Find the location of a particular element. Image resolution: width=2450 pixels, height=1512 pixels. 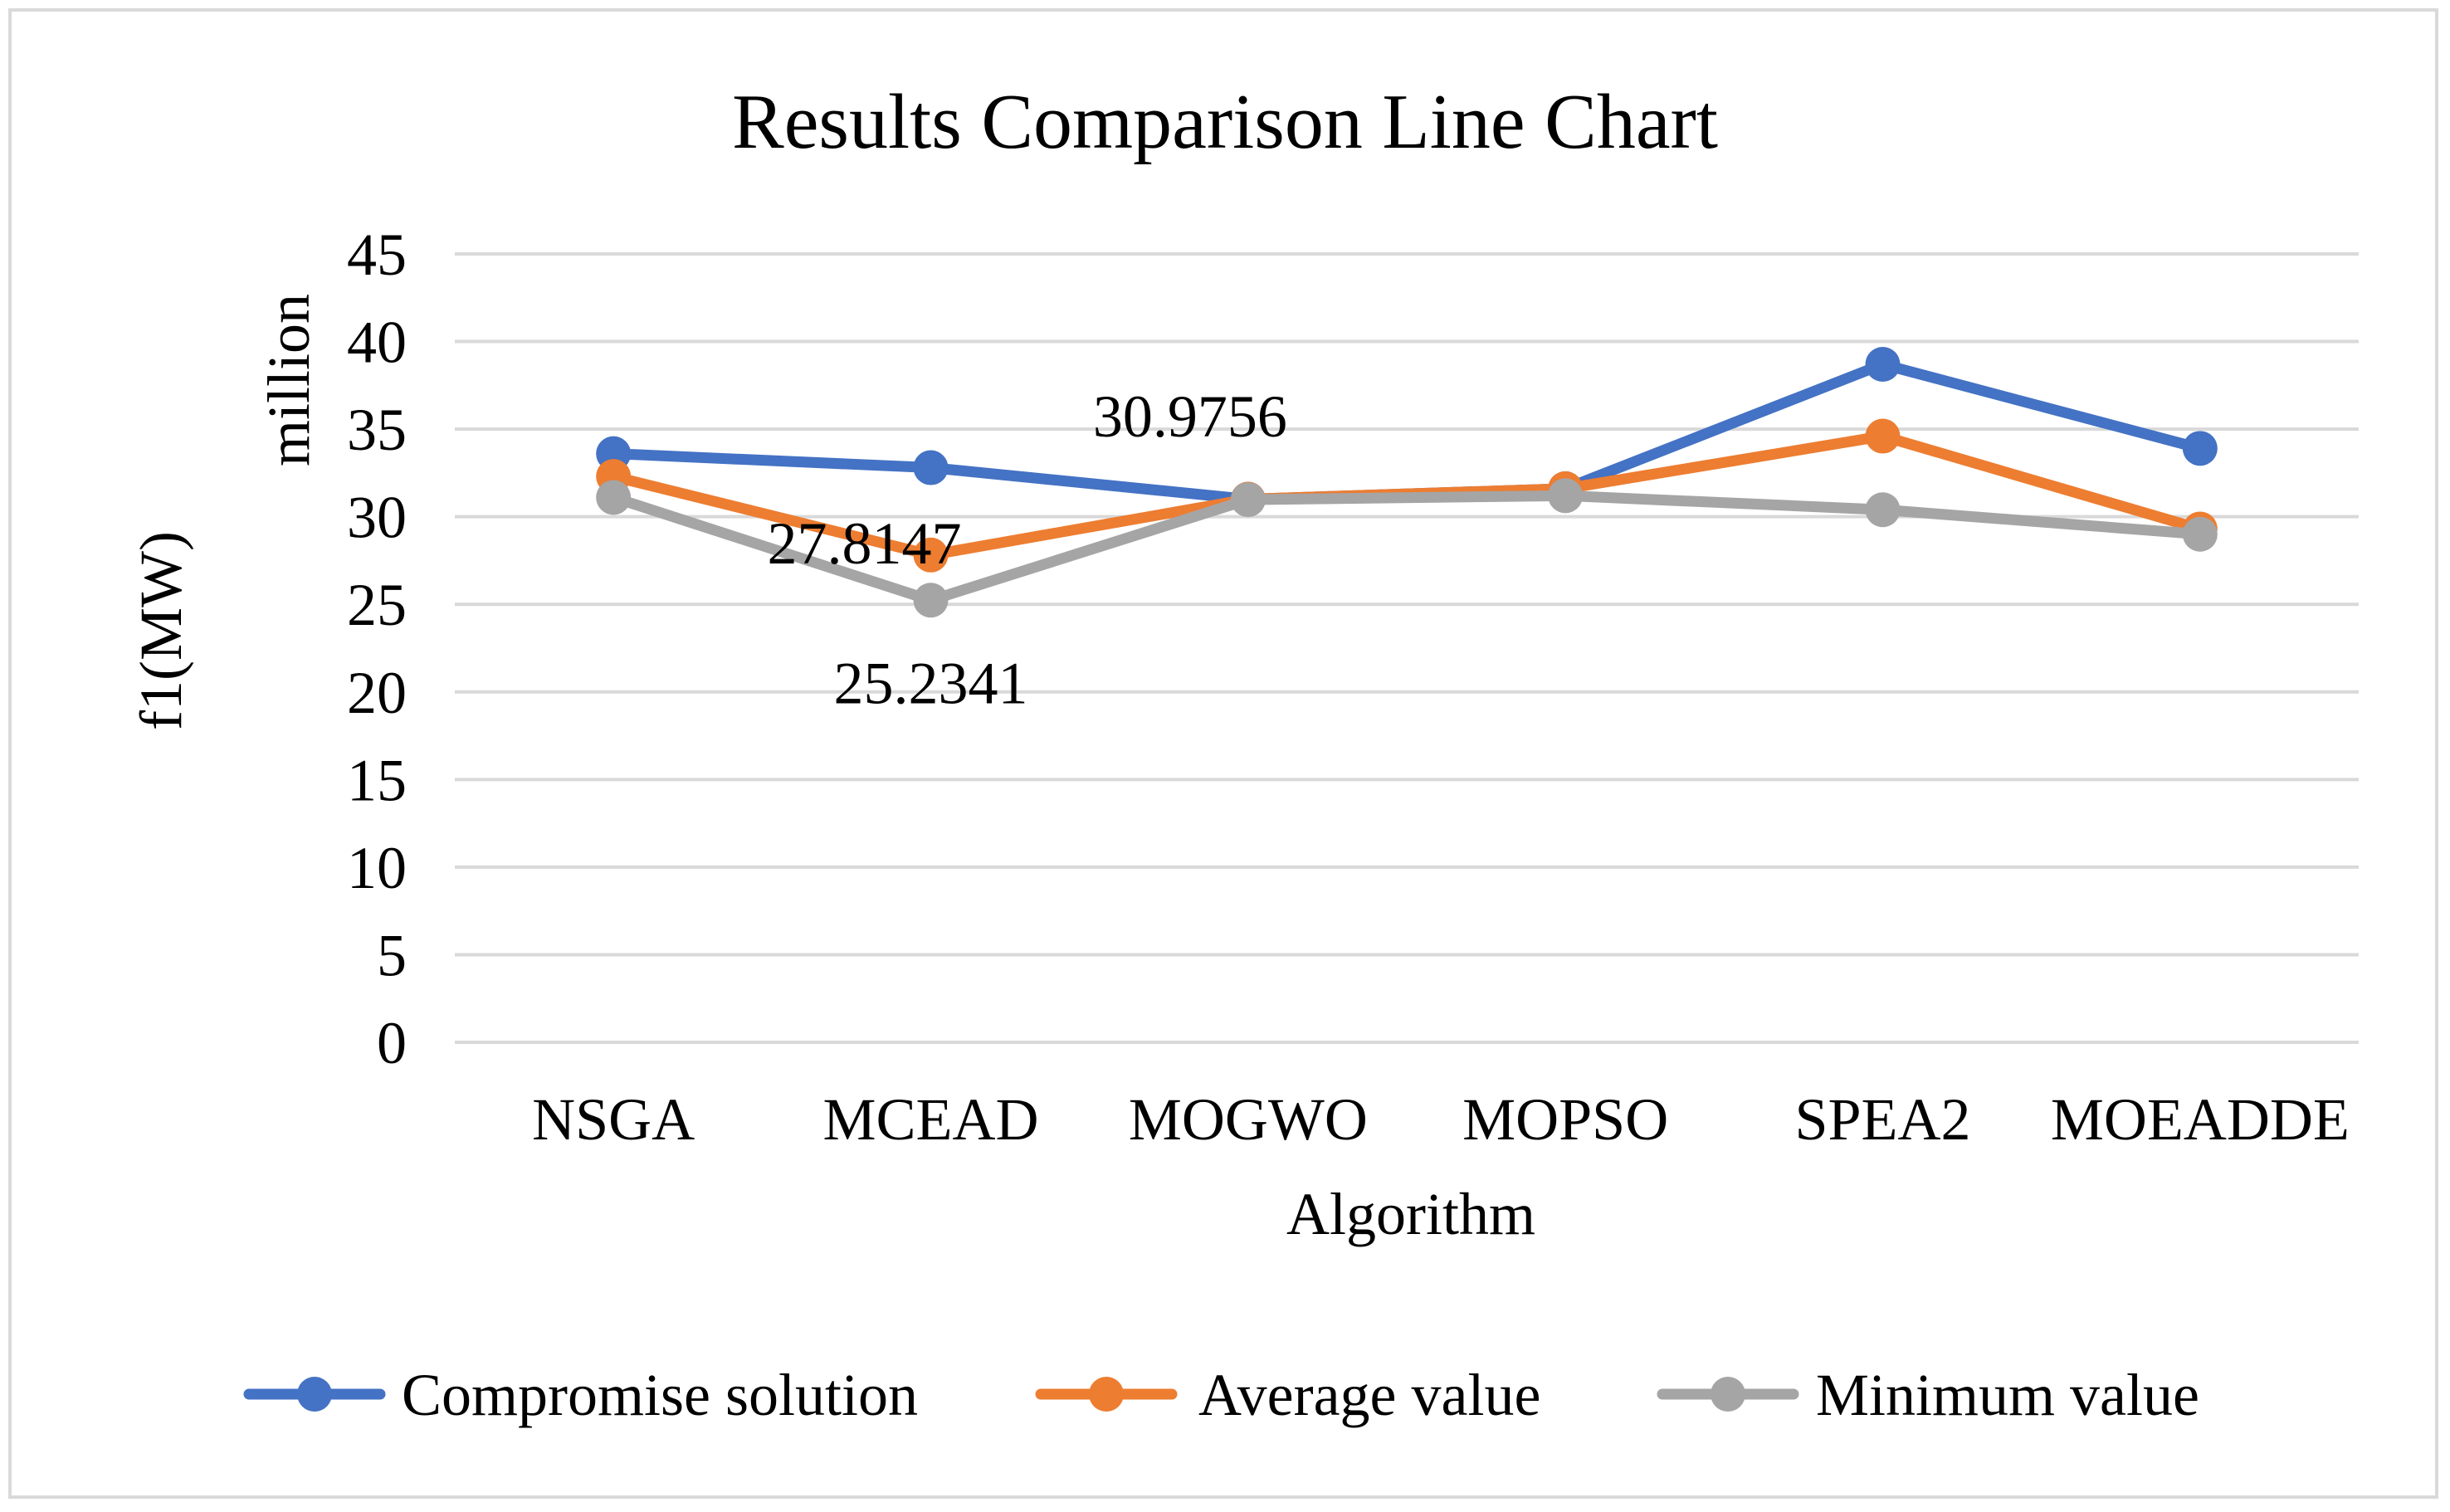

data-label: 25.2341 is located at coordinates (931, 683).